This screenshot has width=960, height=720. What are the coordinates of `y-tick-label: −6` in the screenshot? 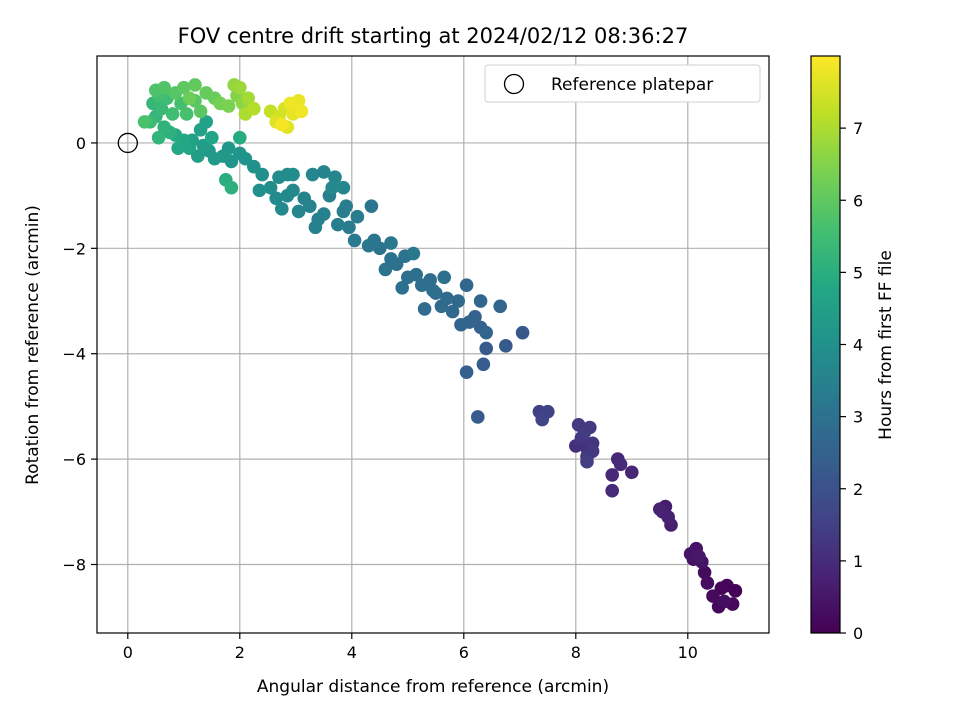 It's located at (74, 459).